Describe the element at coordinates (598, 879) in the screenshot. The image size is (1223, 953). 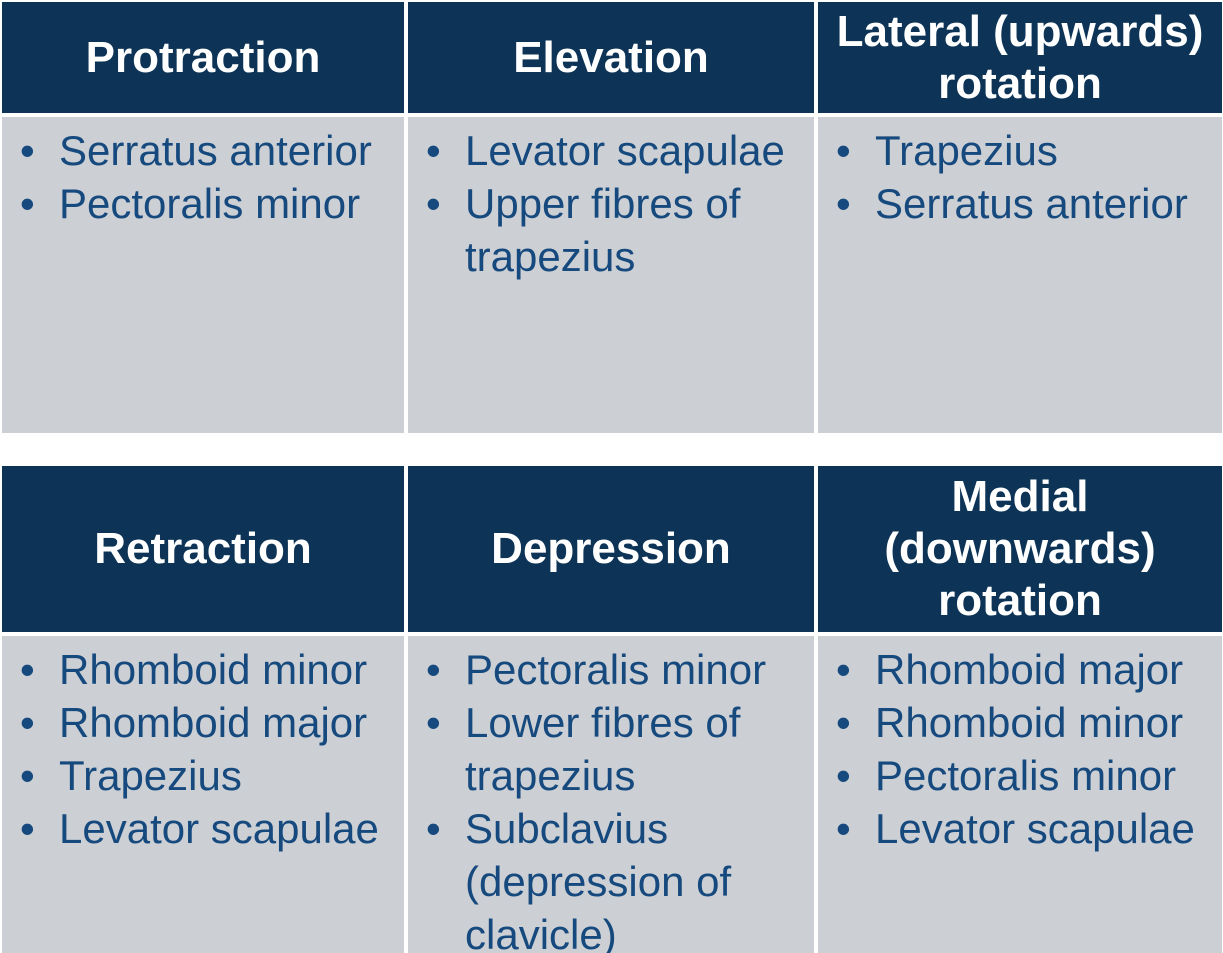
I see `muscle-name: Subclavius (depression of clavicle)` at that location.